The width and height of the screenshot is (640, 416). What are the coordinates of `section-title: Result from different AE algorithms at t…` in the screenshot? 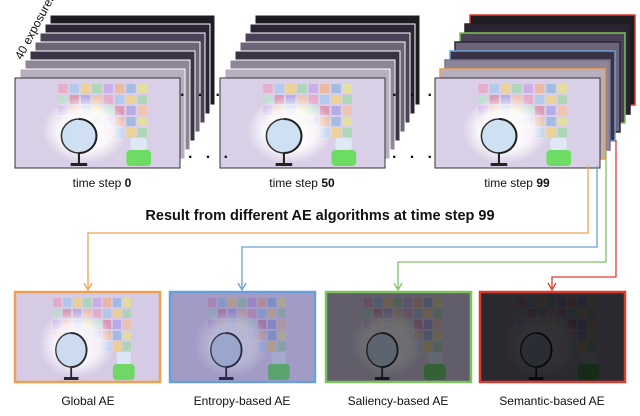 It's located at (319, 216).